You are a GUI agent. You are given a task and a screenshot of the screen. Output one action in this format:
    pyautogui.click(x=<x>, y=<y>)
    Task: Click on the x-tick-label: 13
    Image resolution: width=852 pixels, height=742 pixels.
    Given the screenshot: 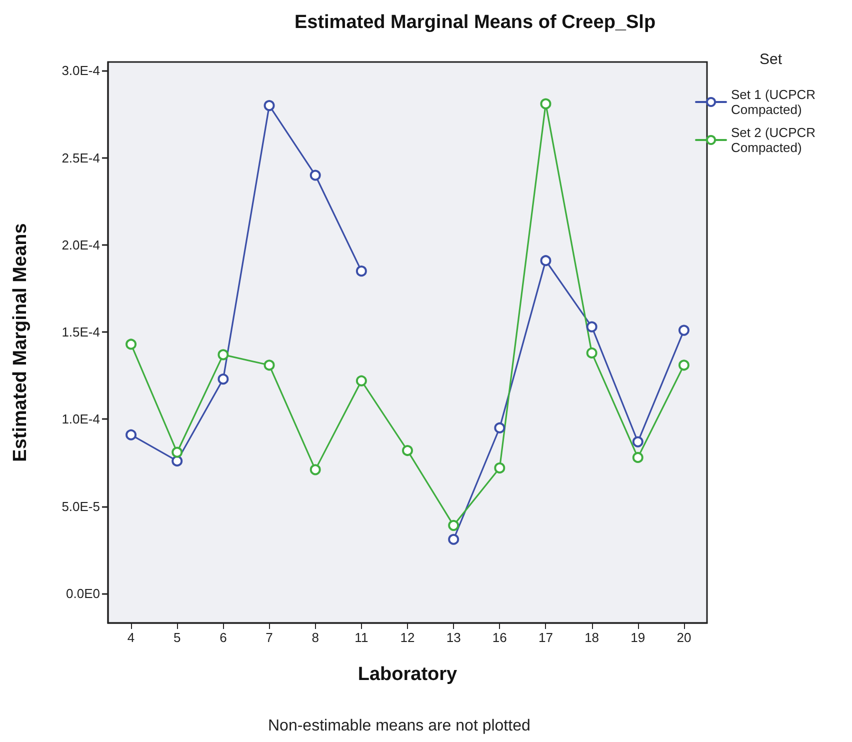 What is the action you would take?
    pyautogui.click(x=453, y=637)
    